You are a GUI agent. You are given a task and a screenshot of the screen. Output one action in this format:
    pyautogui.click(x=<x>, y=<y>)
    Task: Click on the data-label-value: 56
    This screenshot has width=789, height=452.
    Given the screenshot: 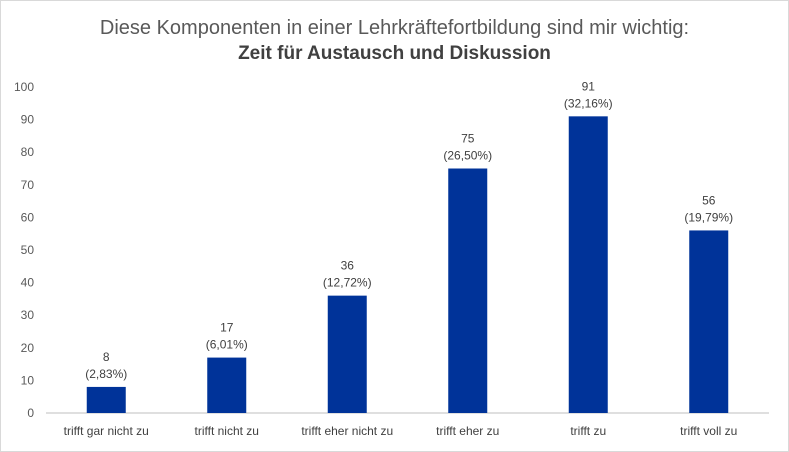 What is the action you would take?
    pyautogui.click(x=709, y=200)
    